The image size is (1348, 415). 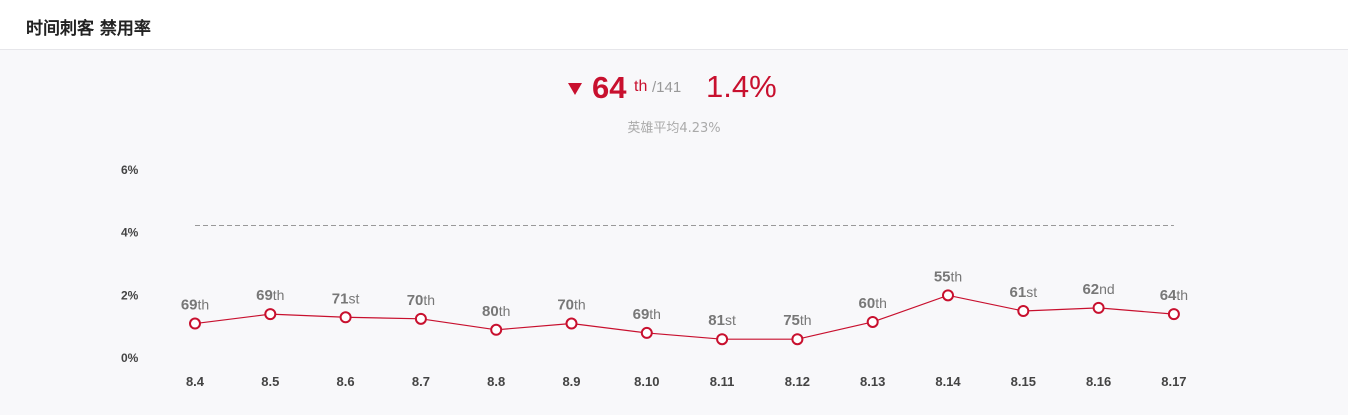 I want to click on series-group, so click(x=684, y=317).